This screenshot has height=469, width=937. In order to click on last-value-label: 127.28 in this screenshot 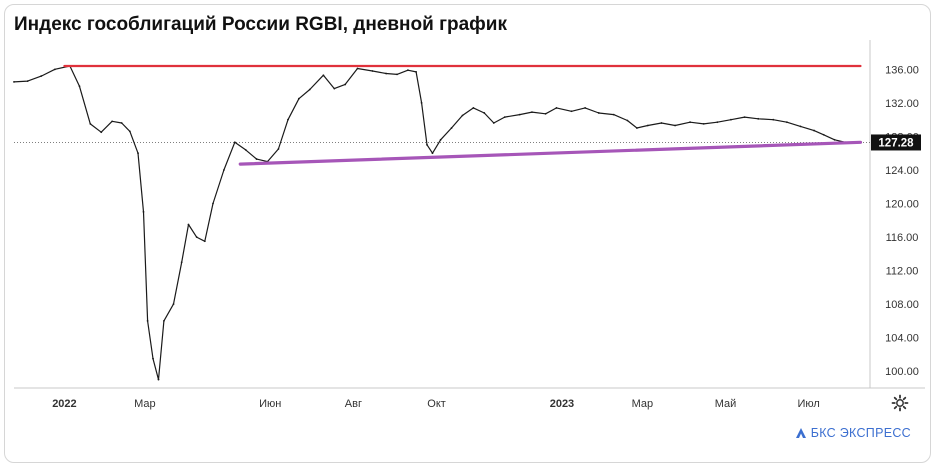, I will do `click(896, 143)`.